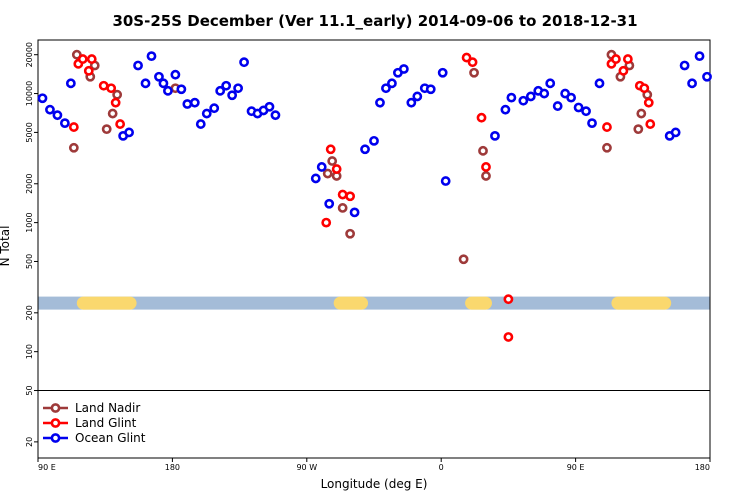  What do you see at coordinates (29, 184) in the screenshot?
I see `y-tick-label: 2000` at bounding box center [29, 184].